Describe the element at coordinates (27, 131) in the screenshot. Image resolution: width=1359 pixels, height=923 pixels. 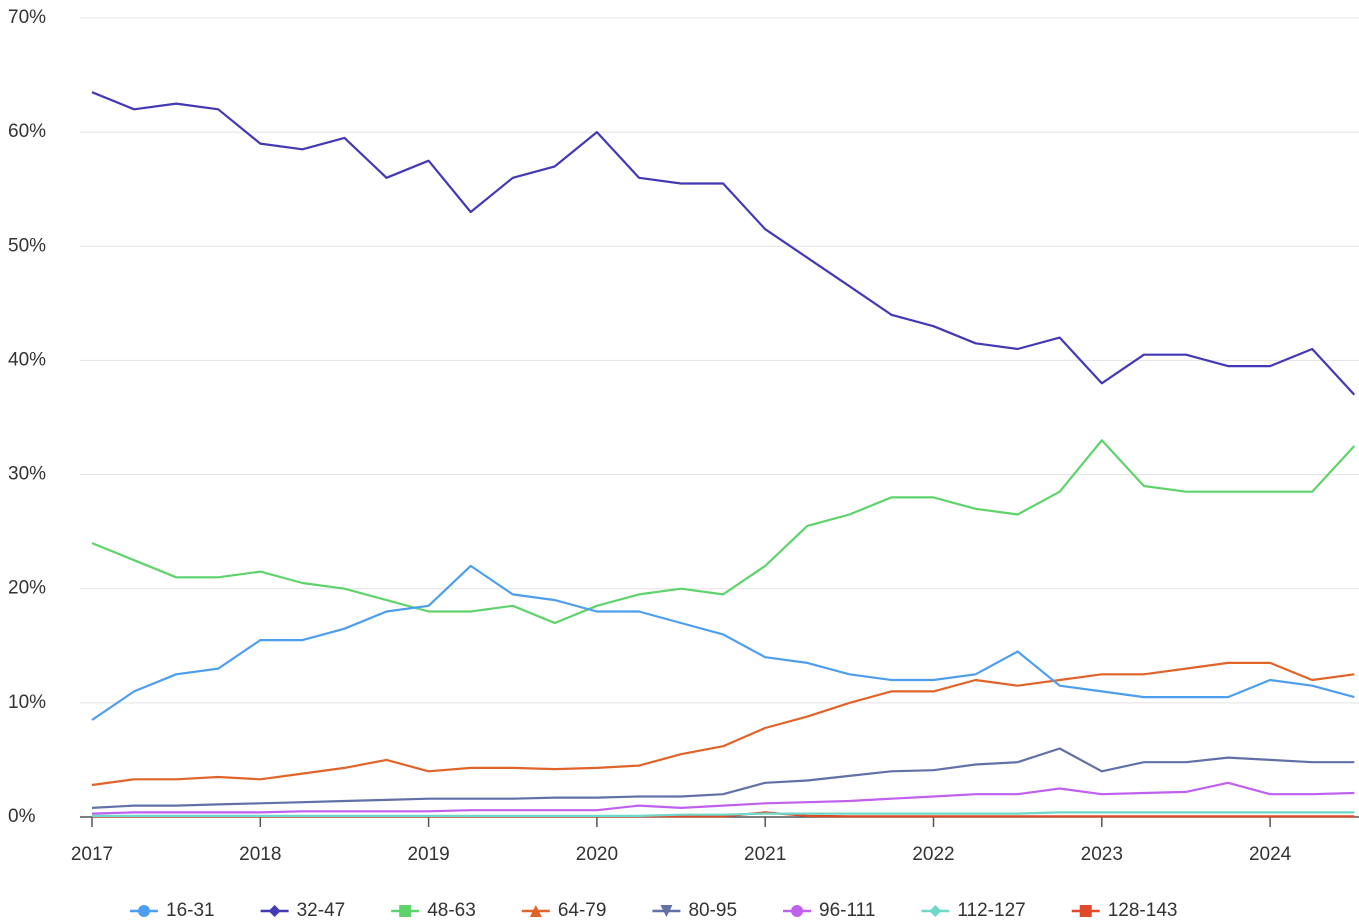
I see `y-tick-label: 60%` at that location.